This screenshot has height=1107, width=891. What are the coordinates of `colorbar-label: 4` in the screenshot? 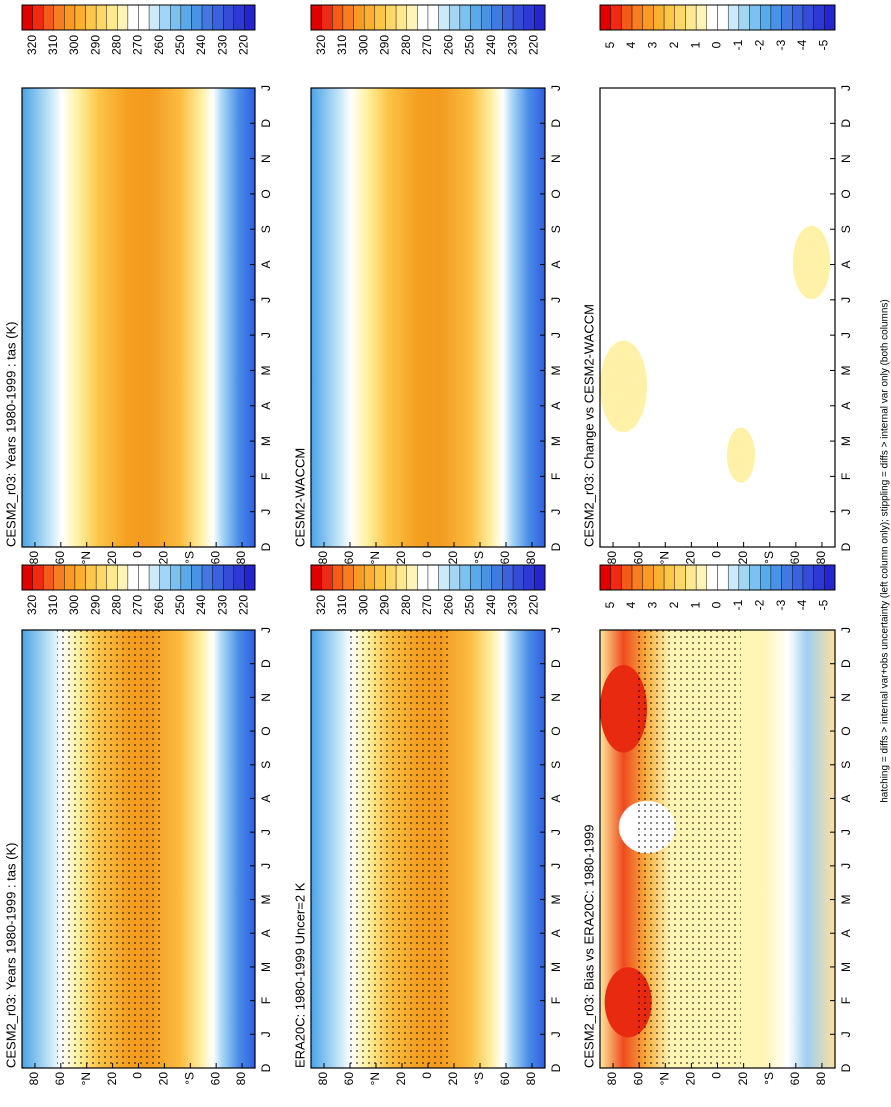 It's located at (631, 44).